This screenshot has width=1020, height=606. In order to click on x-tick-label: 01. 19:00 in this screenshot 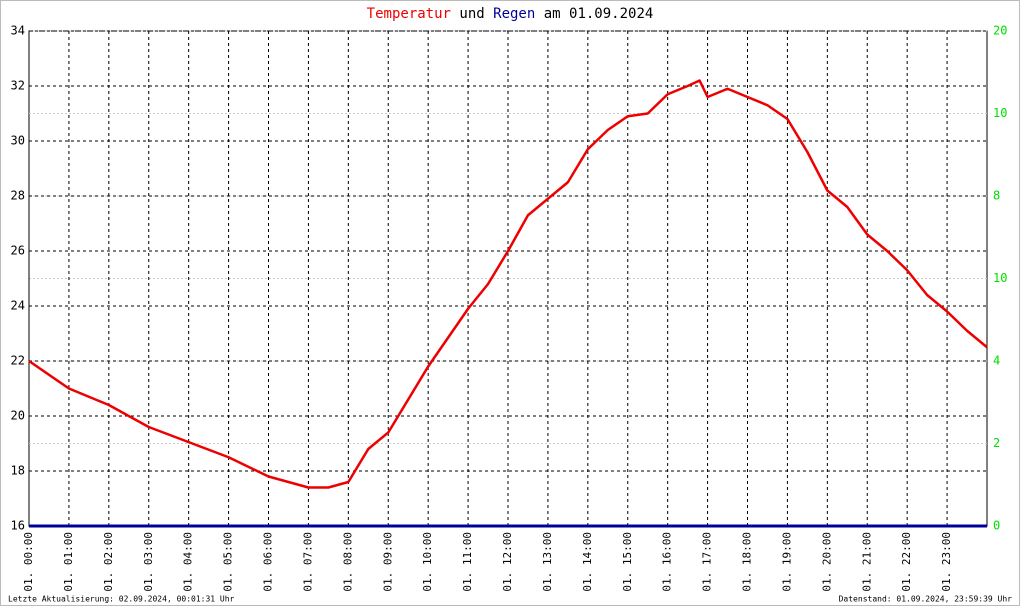, I will do `click(786, 562)`.